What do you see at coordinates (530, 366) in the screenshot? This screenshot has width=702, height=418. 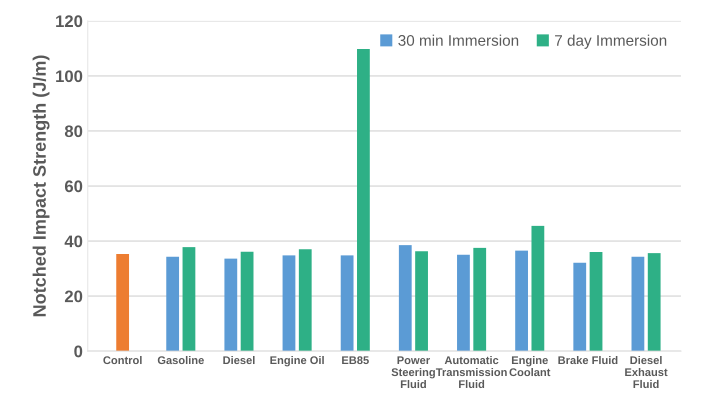 I see `x-tick-label: Engine Coolant` at bounding box center [530, 366].